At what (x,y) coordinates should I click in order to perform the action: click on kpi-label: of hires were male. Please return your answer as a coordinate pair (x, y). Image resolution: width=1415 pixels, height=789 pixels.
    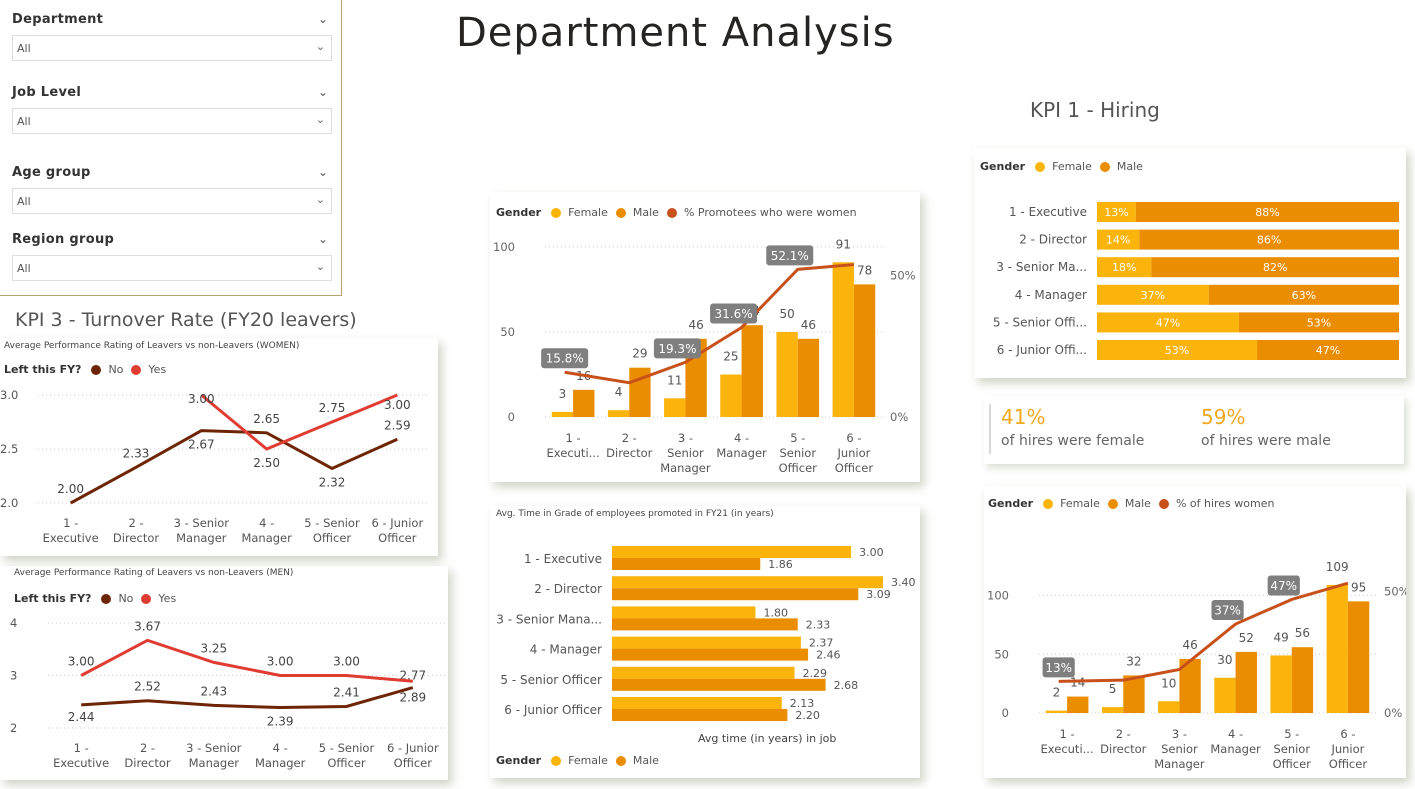
    Looking at the image, I should click on (1266, 441).